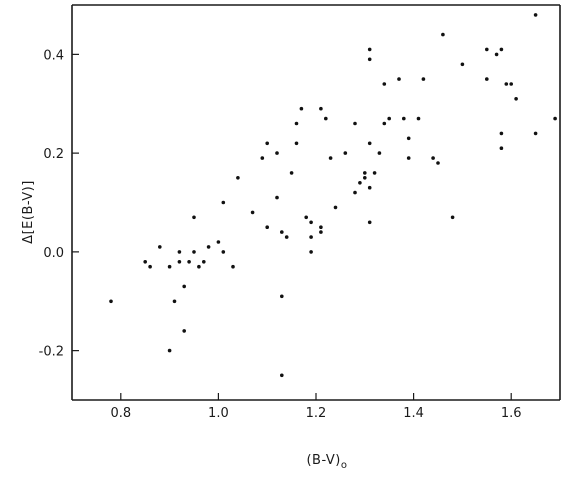 This screenshot has height=480, width=570. What do you see at coordinates (413, 413) in the screenshot?
I see `x-tick-label: 1.4` at bounding box center [413, 413].